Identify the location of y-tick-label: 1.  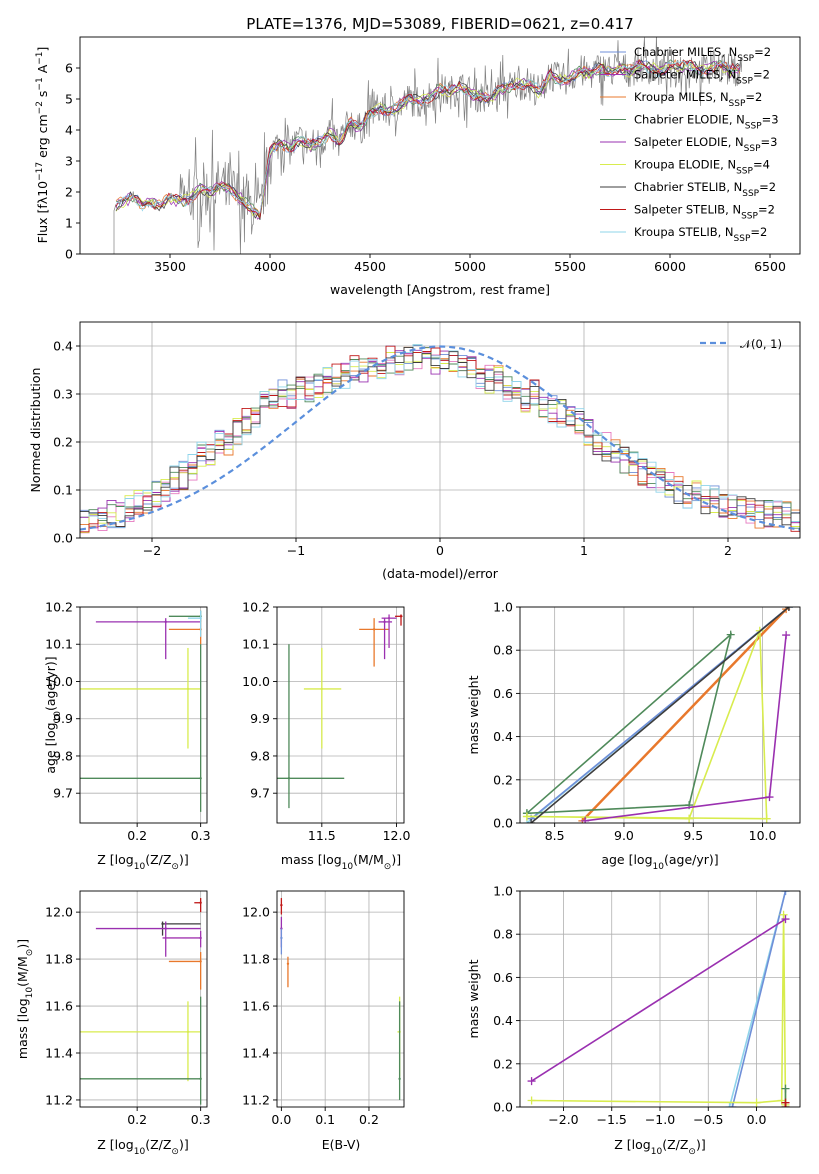
(69, 223).